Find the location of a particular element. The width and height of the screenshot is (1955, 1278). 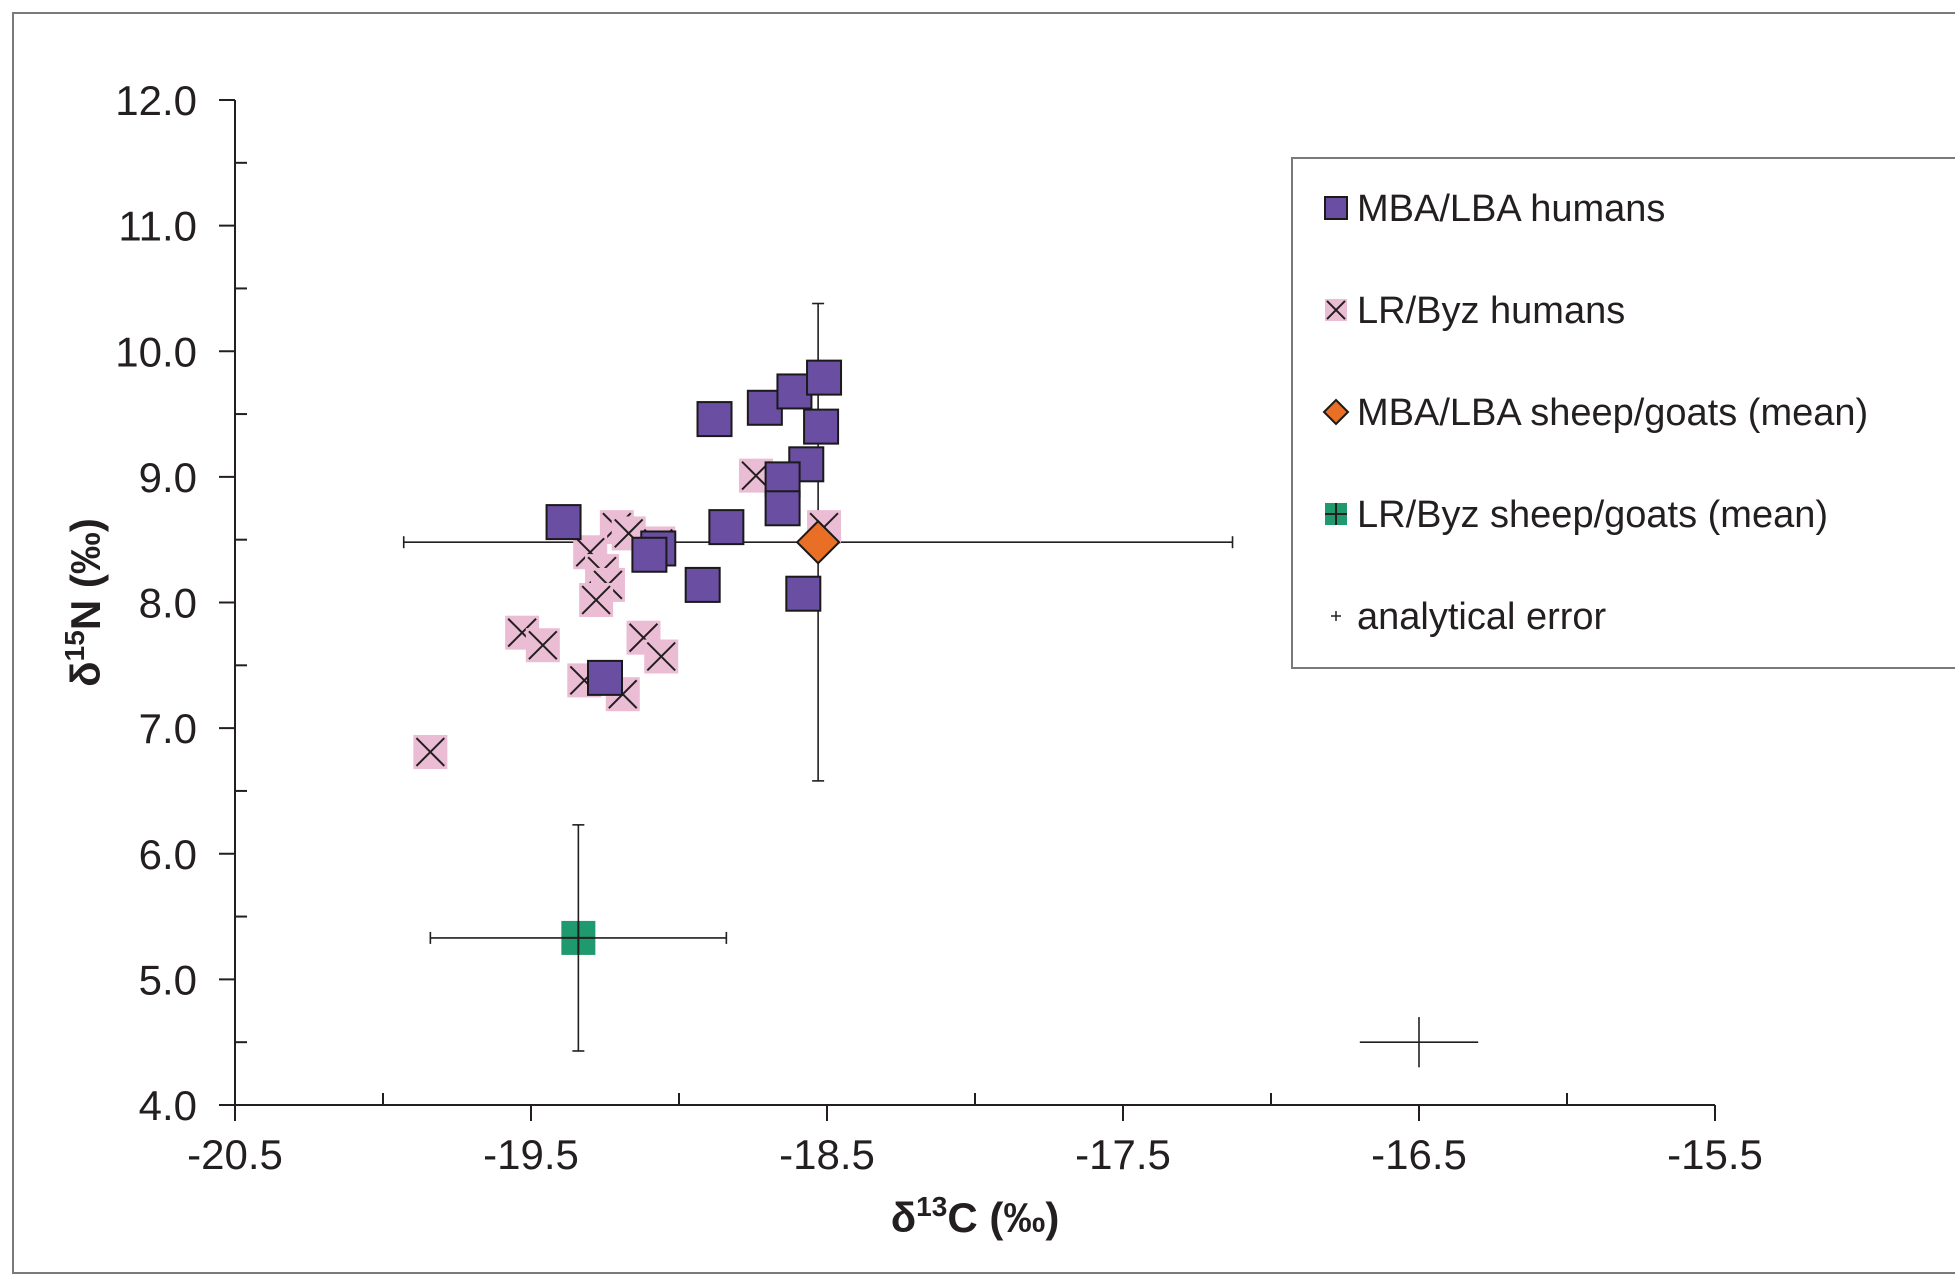

y-tick-label: 12.0 is located at coordinates (156, 100).